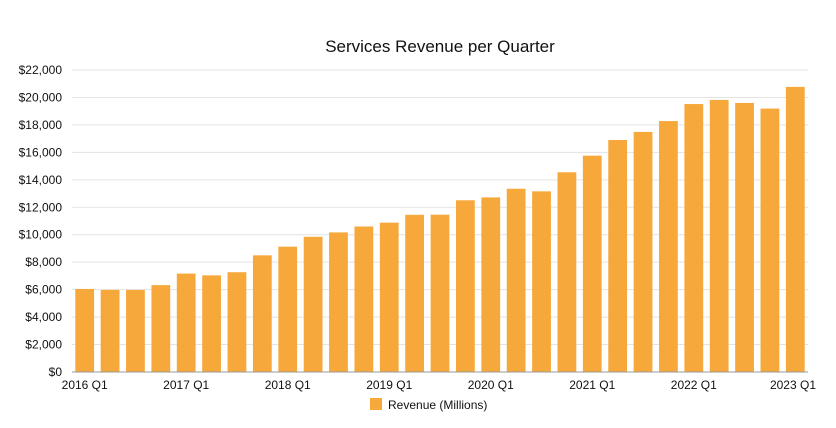  What do you see at coordinates (237, 322) in the screenshot?
I see `bar-2017-q3` at bounding box center [237, 322].